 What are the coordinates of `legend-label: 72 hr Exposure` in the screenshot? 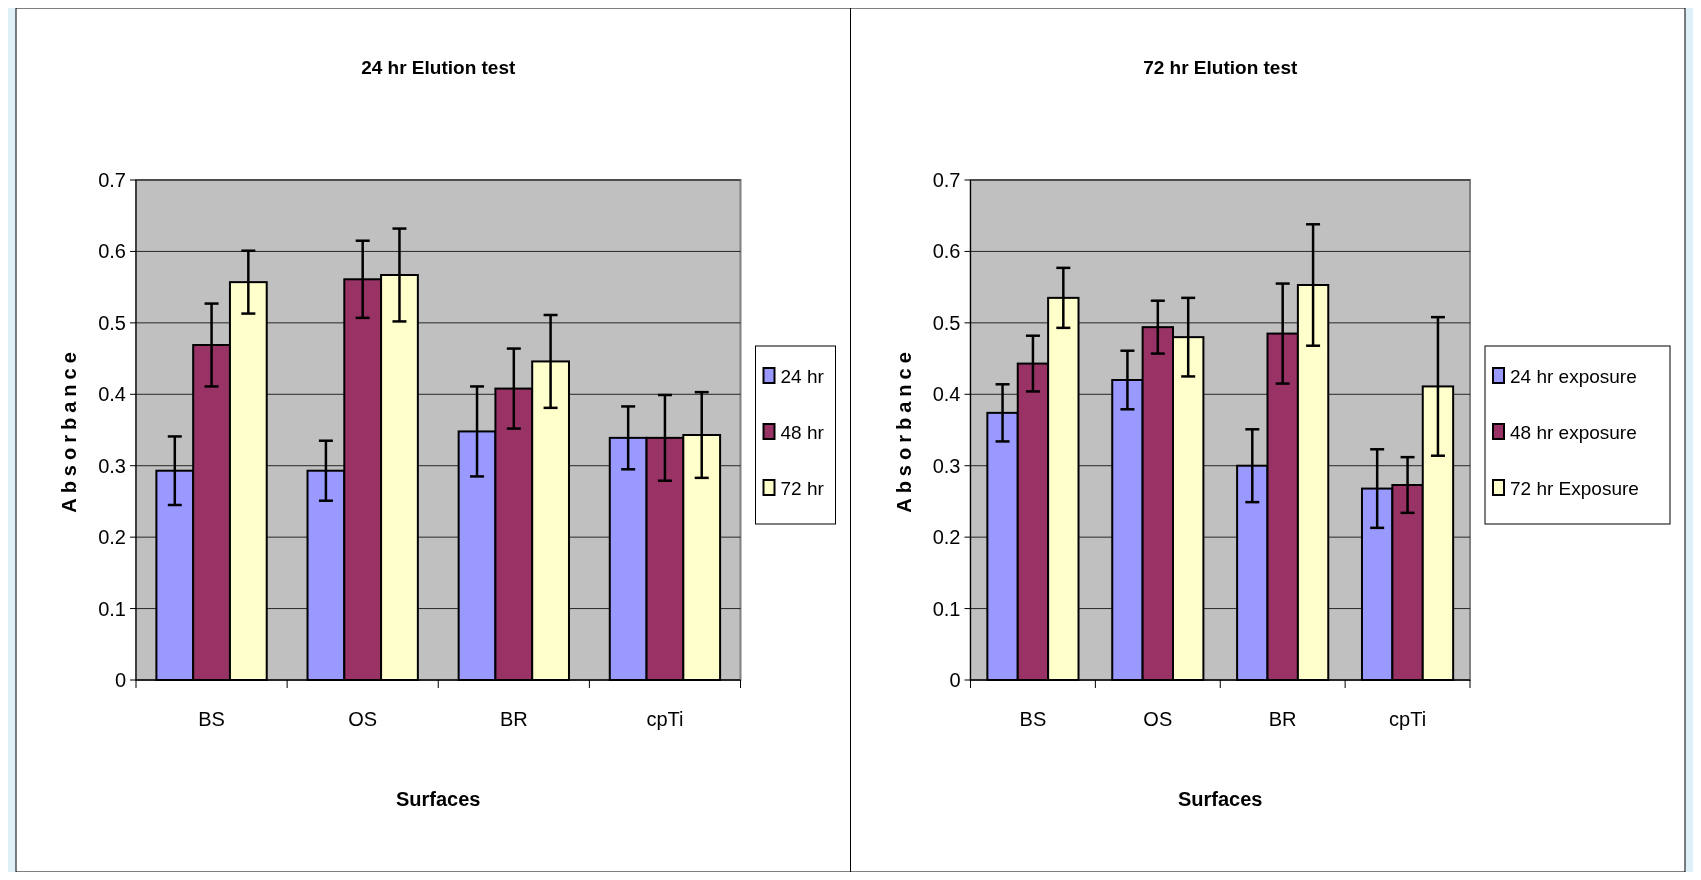 It's located at (1574, 488).